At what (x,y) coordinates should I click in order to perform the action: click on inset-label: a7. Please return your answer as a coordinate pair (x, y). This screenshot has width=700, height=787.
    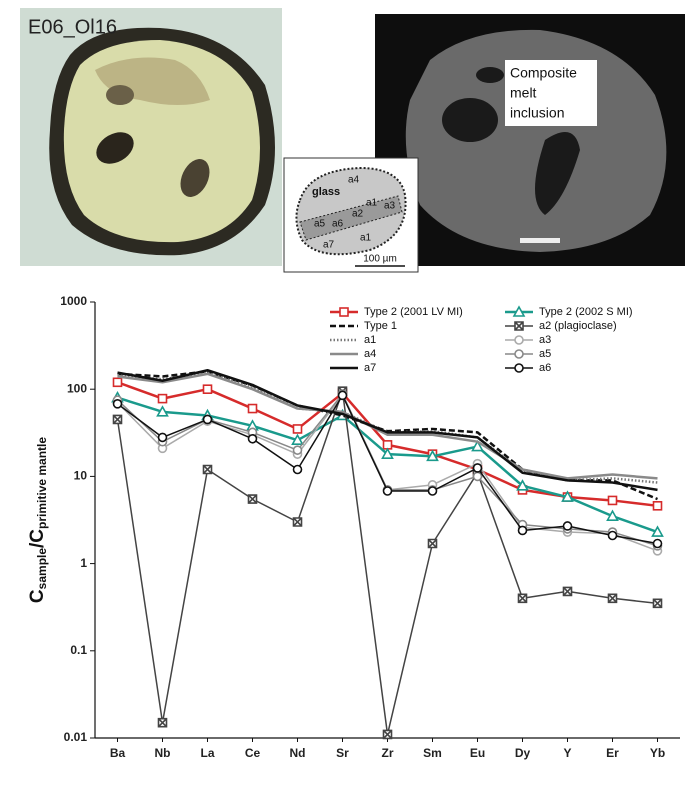
    Looking at the image, I should click on (329, 245).